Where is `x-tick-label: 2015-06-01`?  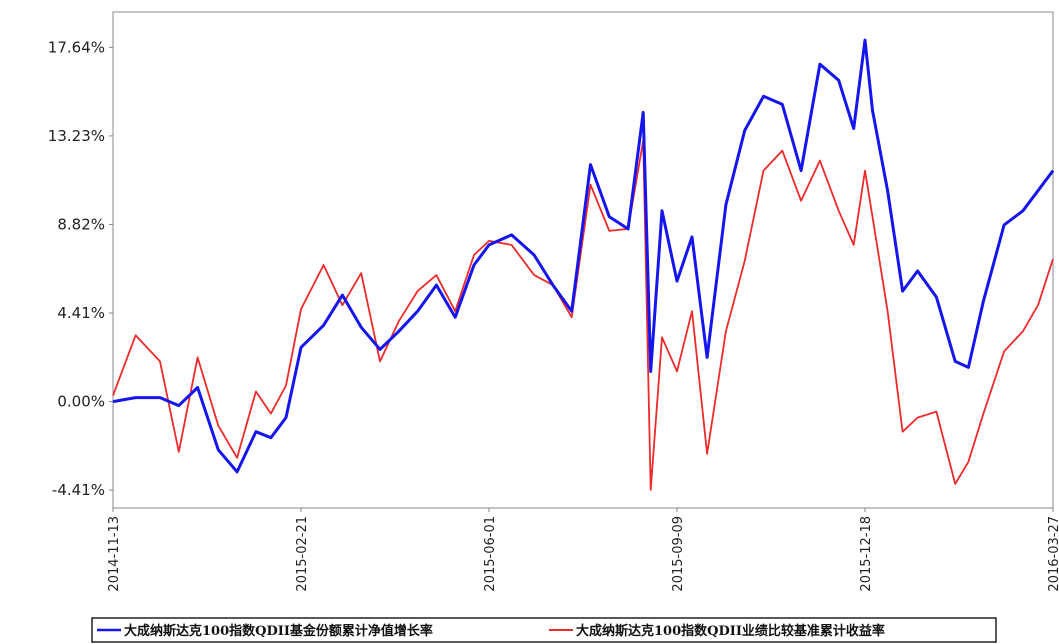
x-tick-label: 2015-06-01 is located at coordinates (490, 554).